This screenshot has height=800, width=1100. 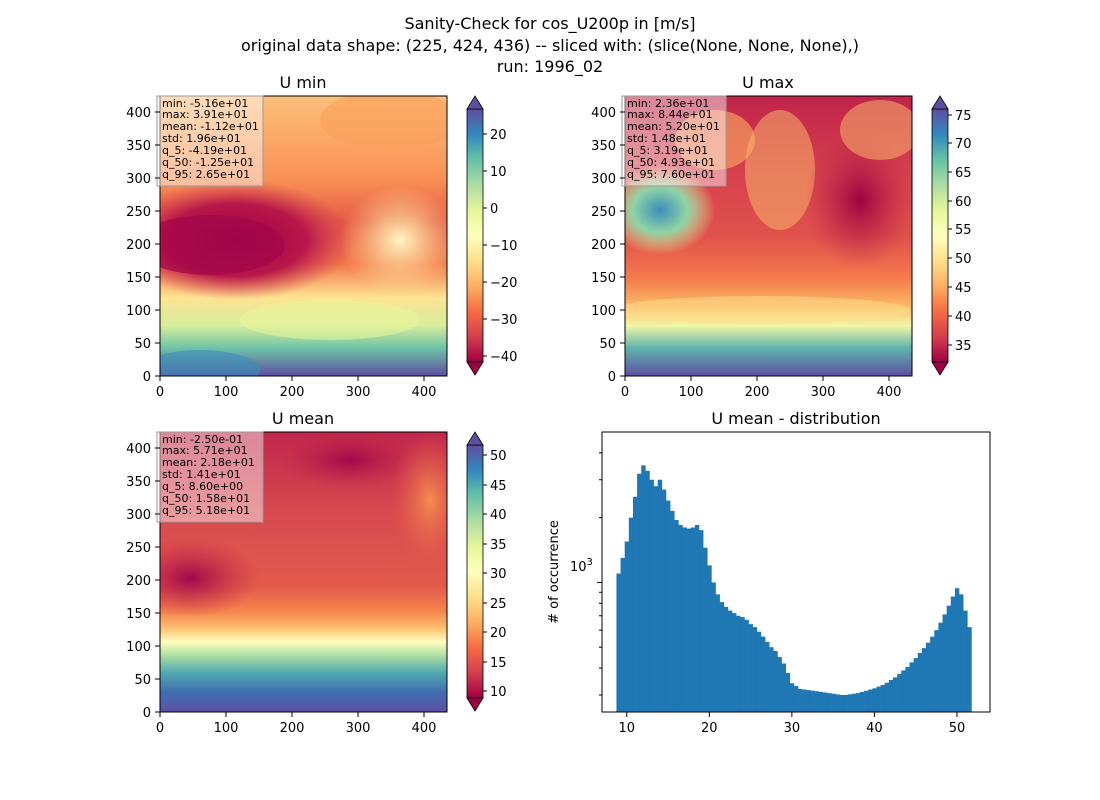 What do you see at coordinates (206, 498) in the screenshot?
I see `stats-line: q_50: 1.58e+01` at bounding box center [206, 498].